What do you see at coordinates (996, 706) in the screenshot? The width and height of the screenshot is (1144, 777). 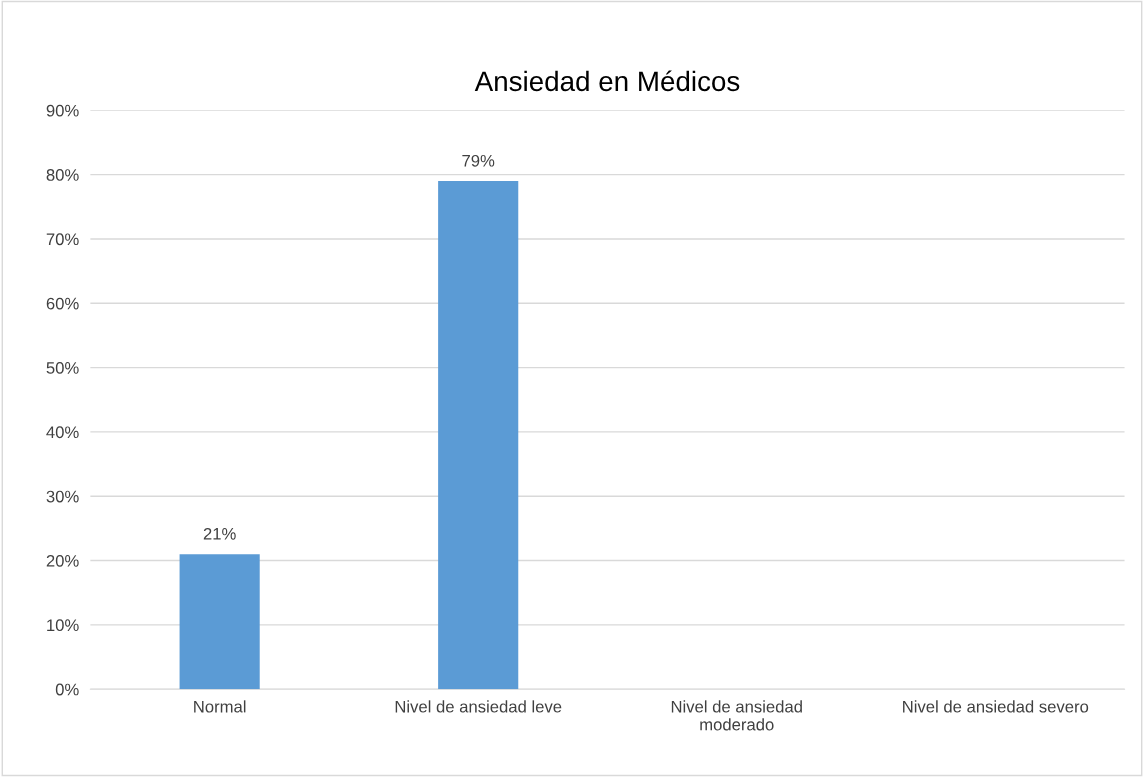 I see `x-tick-label: Nivel de ansiedad severo` at bounding box center [996, 706].